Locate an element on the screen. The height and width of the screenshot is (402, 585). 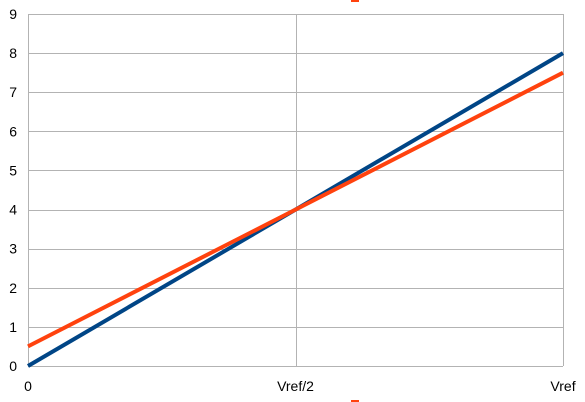
y-tick-label: 2 is located at coordinates (13, 288).